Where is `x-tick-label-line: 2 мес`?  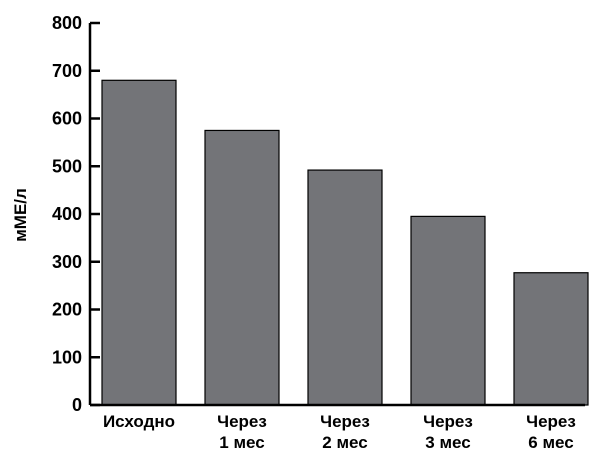
x-tick-label-line: 2 мес is located at coordinates (344, 442).